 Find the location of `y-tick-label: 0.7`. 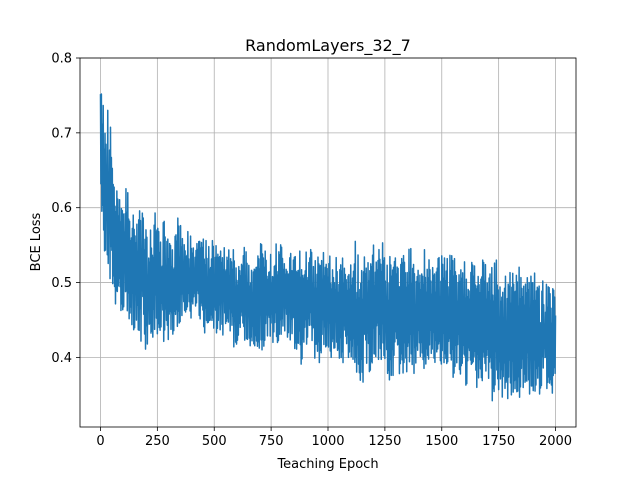

y-tick-label: 0.7 is located at coordinates (61, 133).